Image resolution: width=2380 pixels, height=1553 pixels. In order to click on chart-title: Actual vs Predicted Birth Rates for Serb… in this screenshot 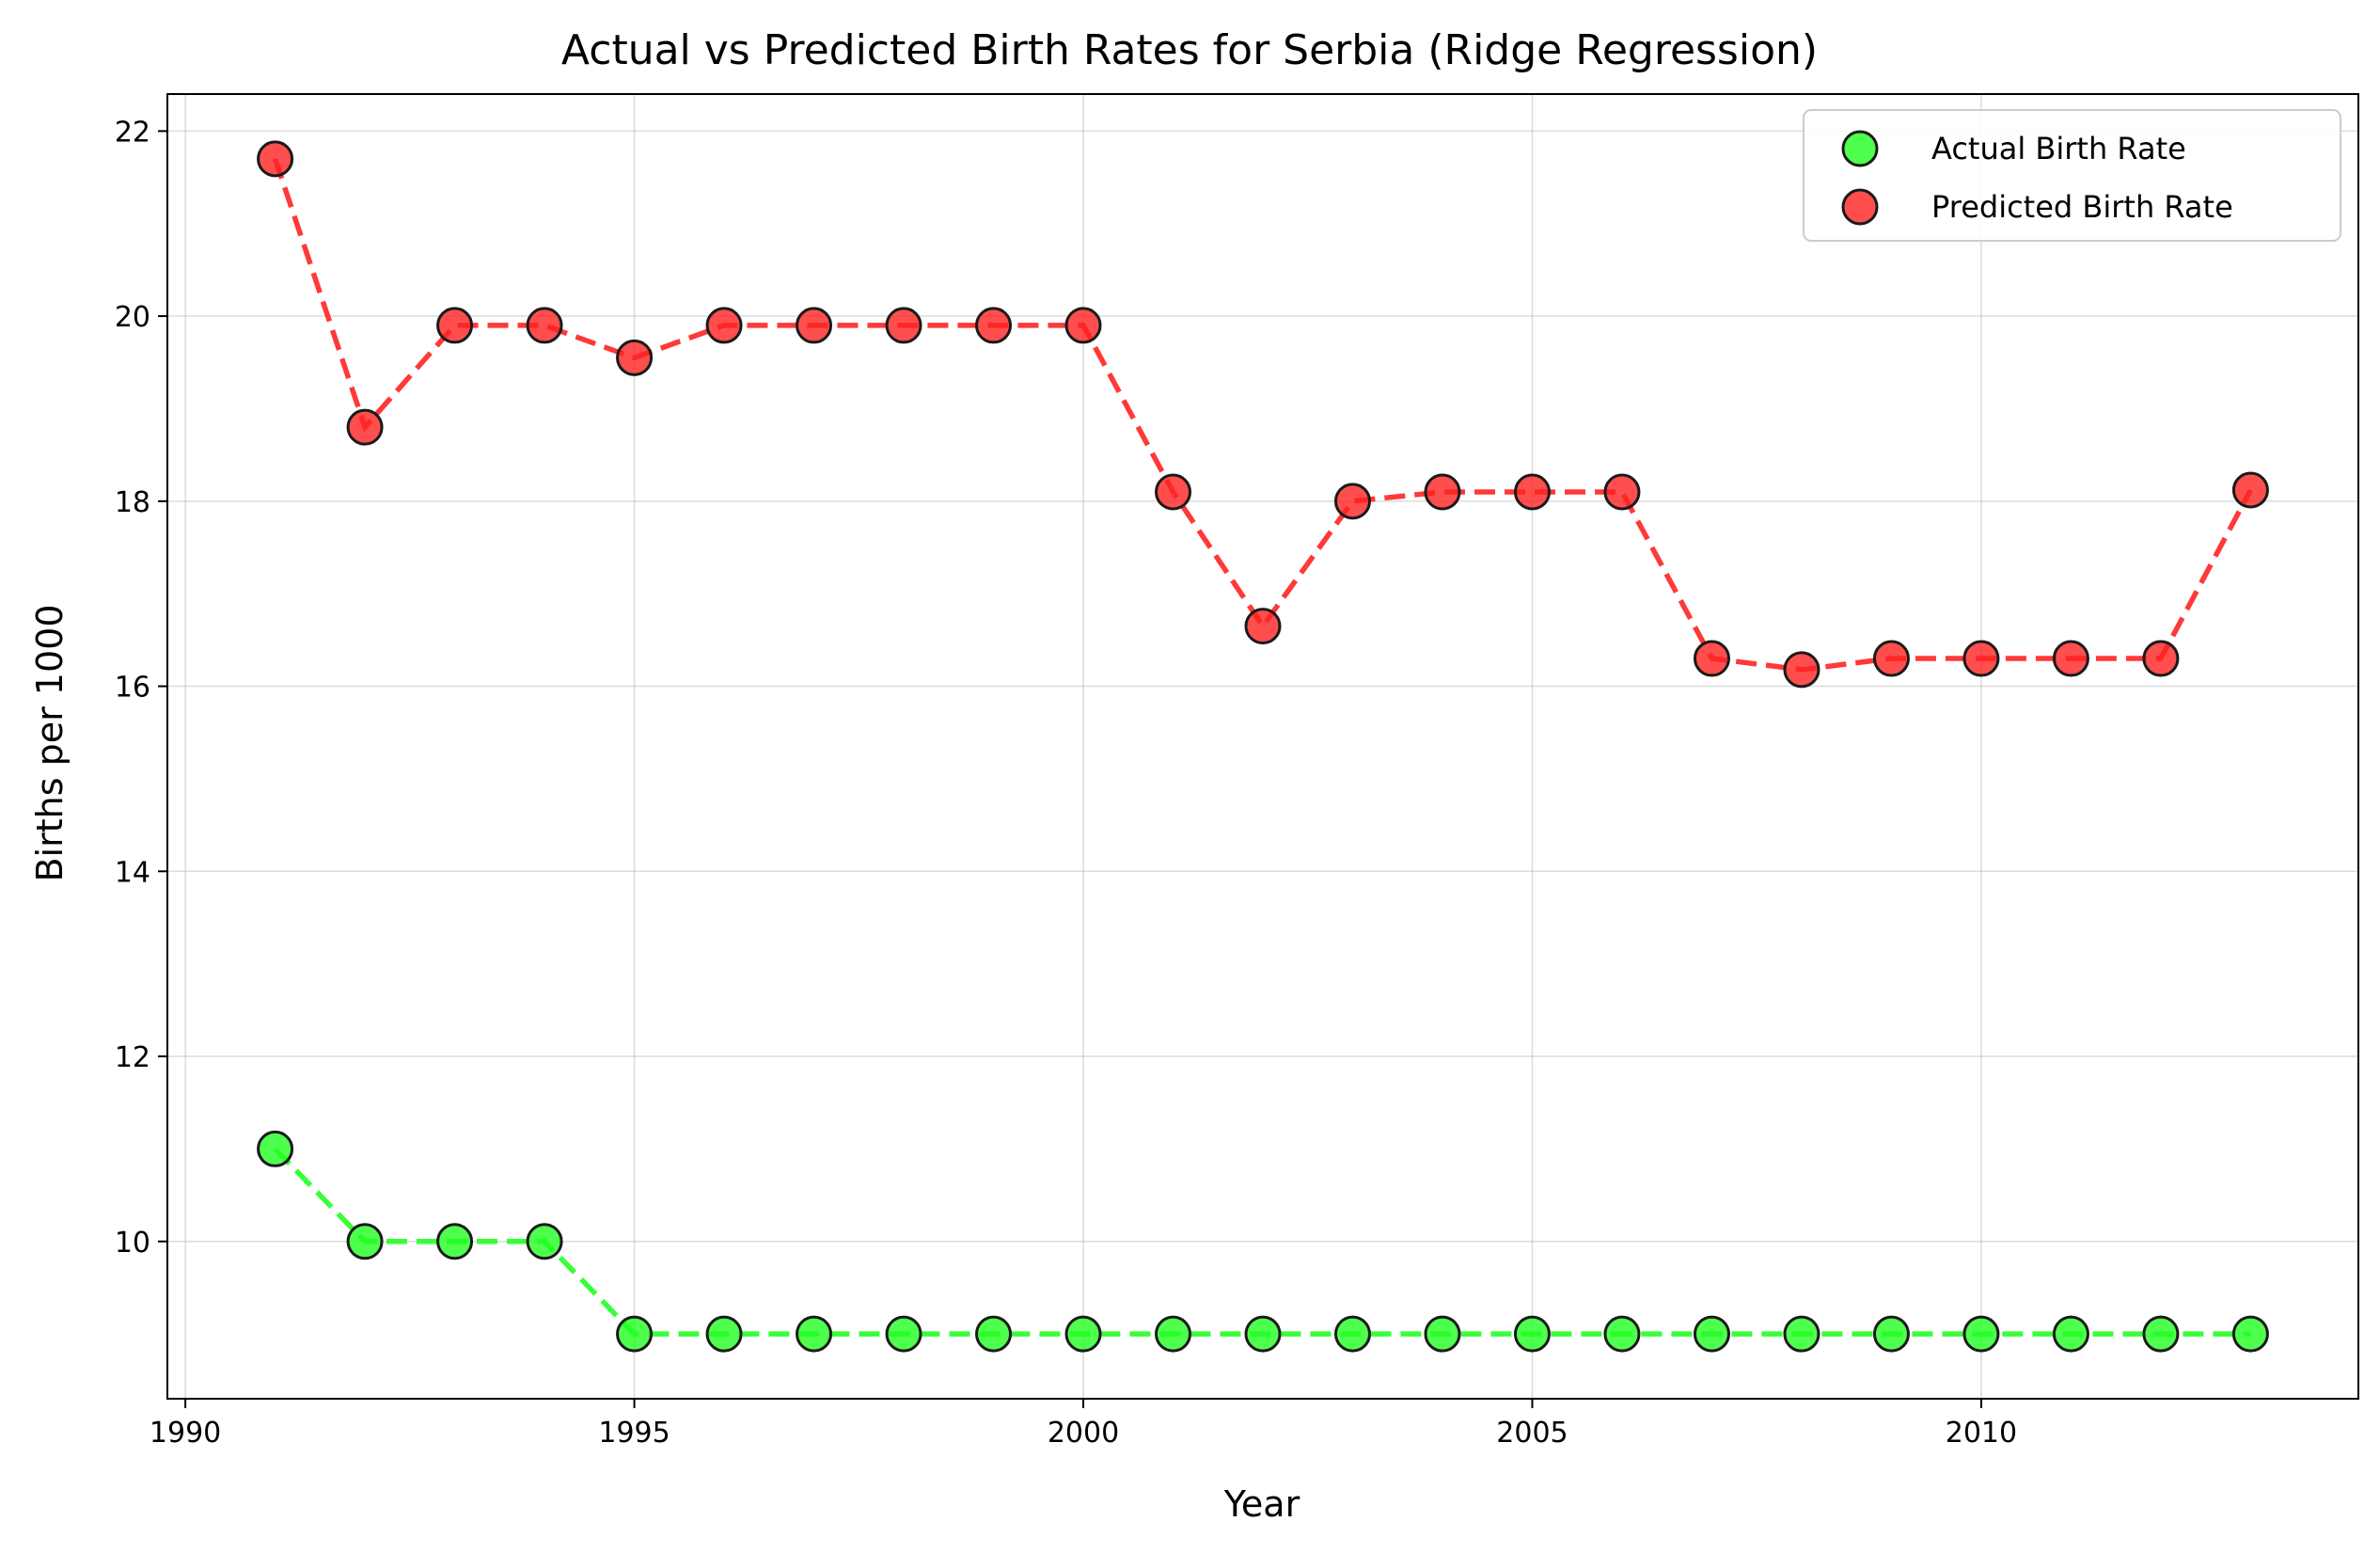, I will do `click(1189, 50)`.